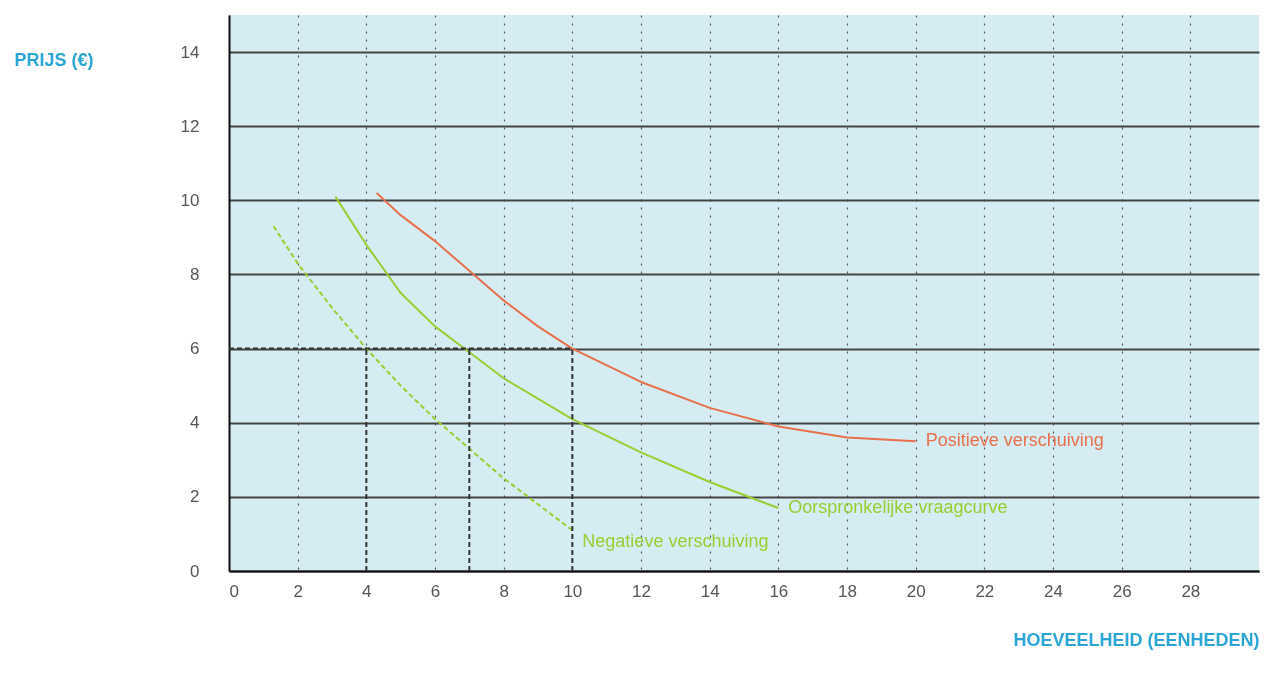  Describe the element at coordinates (190, 126) in the screenshot. I see `y-tick-label: 12` at that location.